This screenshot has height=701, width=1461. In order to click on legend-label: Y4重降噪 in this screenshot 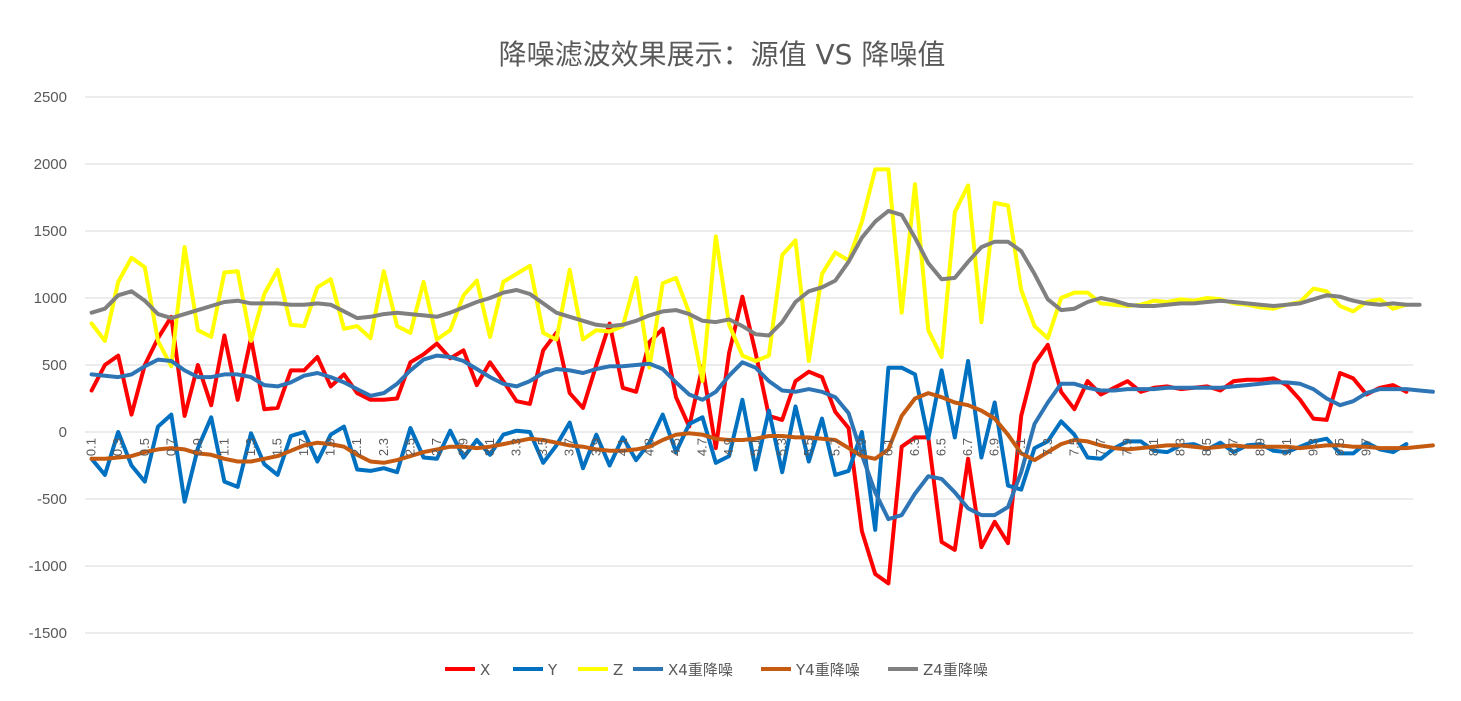, I will do `click(827, 670)`.